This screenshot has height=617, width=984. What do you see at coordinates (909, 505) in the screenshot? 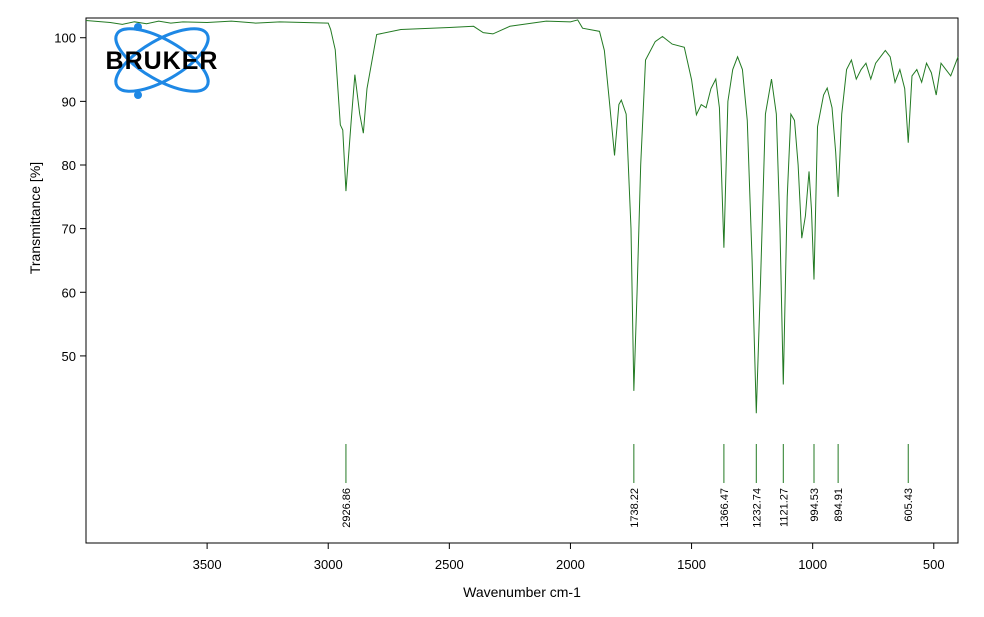
I see `peak-label: 605.43` at bounding box center [909, 505].